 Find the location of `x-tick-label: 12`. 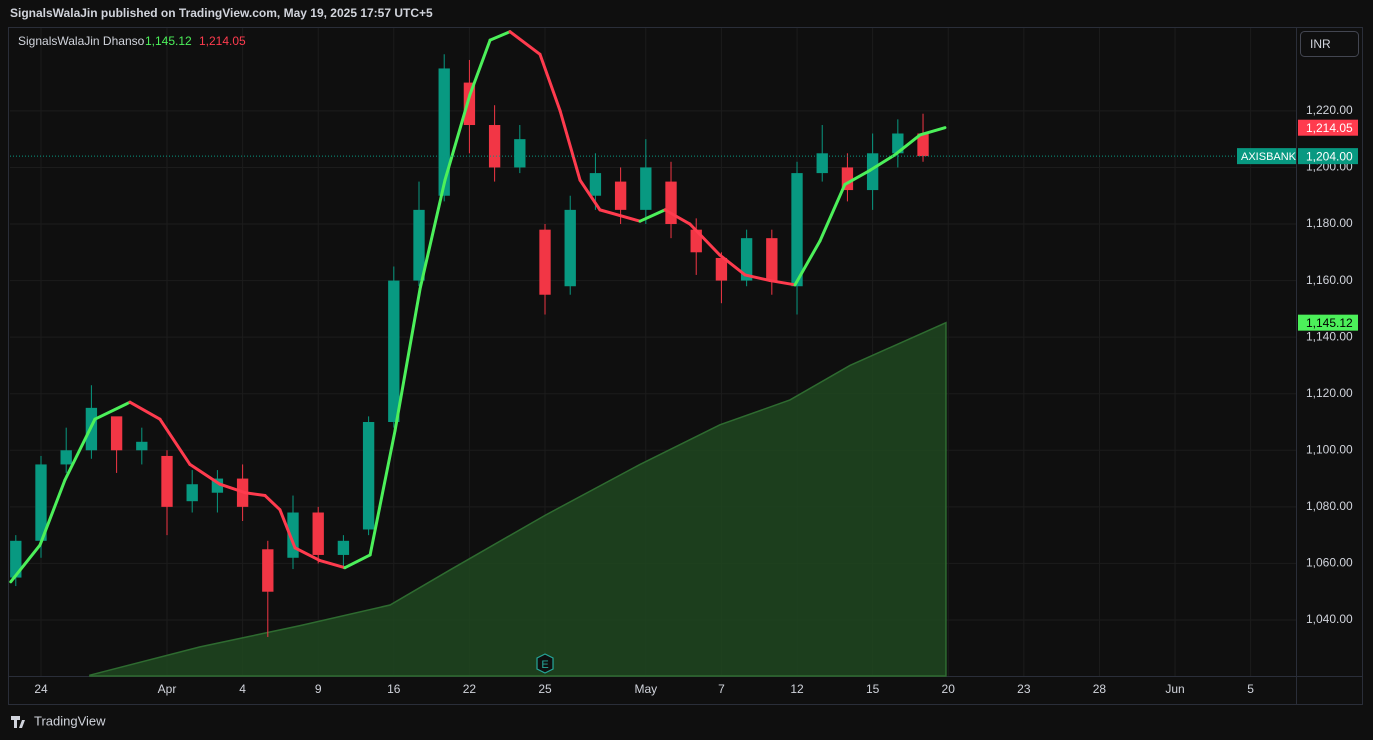

x-tick-label: 12 is located at coordinates (797, 689).